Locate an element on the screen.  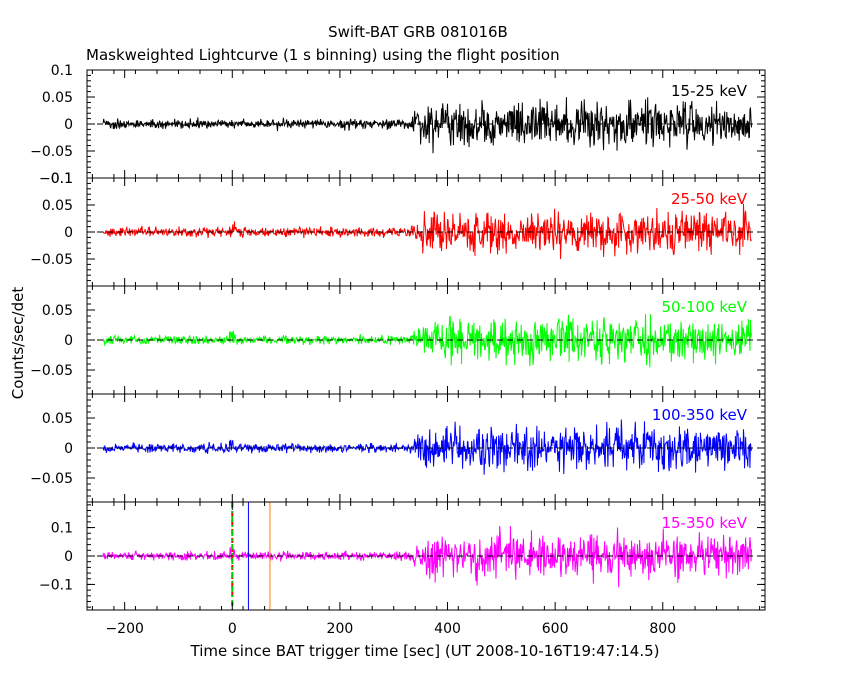
x-tick-label: 600 is located at coordinates (555, 629).